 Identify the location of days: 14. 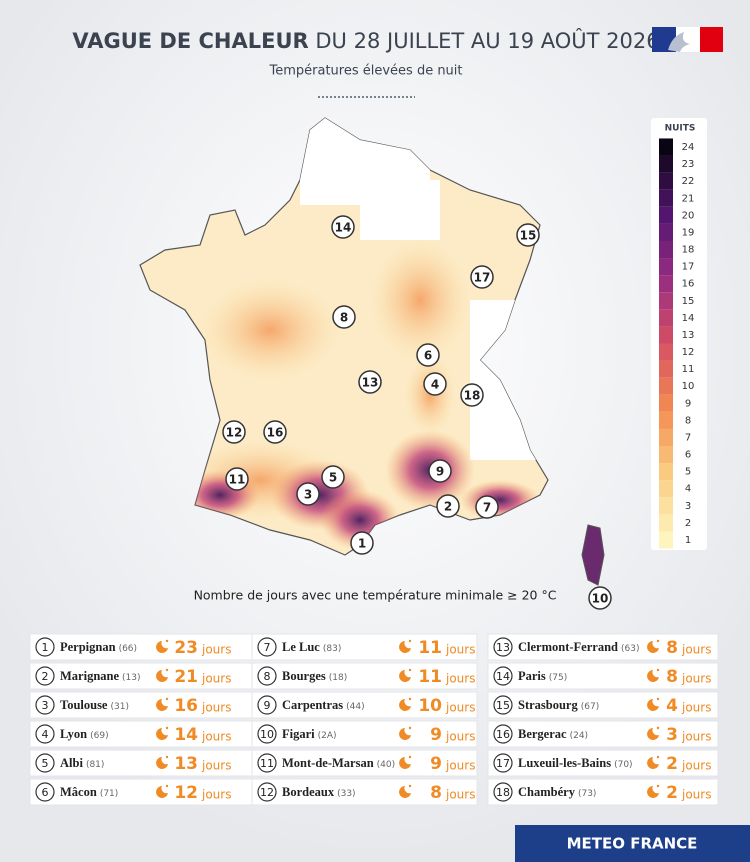
(186, 735).